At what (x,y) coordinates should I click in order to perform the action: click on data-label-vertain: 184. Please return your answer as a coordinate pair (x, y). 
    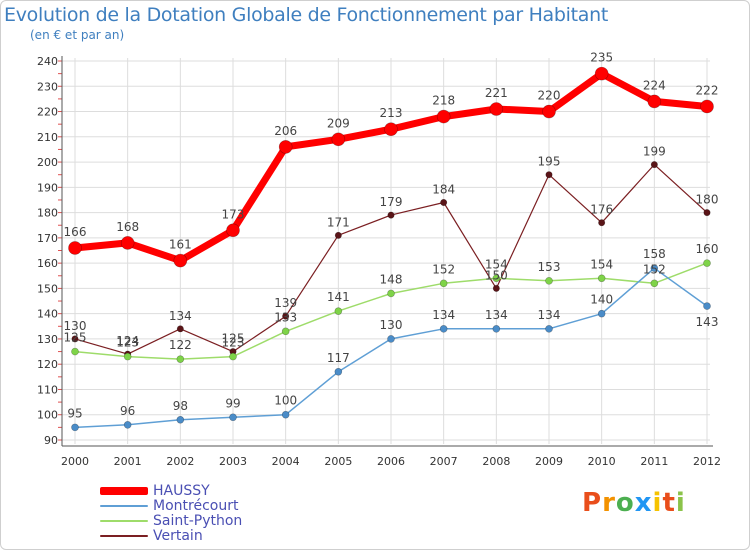
    Looking at the image, I should click on (443, 189).